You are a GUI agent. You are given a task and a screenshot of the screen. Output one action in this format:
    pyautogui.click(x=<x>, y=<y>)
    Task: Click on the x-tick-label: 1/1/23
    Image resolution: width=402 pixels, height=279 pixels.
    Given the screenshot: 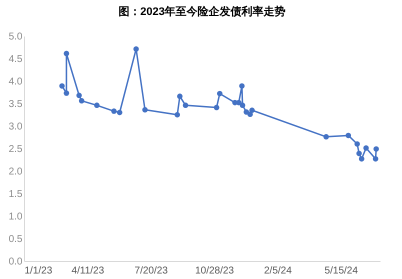 What is the action you would take?
    pyautogui.click(x=38, y=271)
    